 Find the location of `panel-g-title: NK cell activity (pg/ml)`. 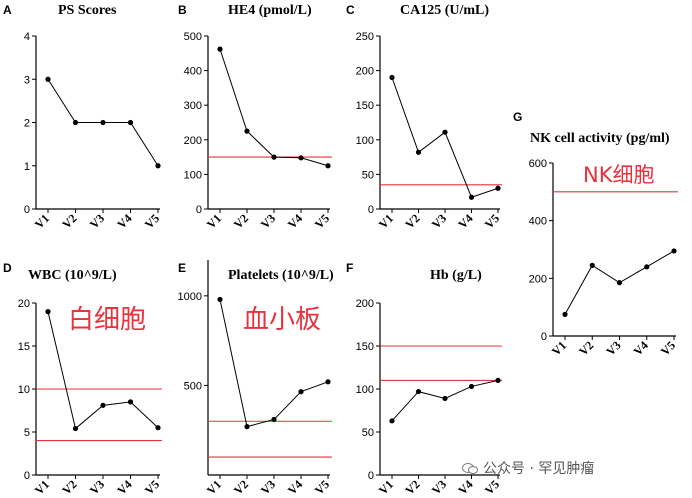

panel-g-title: NK cell activity (pg/ml) is located at coordinates (600, 138).